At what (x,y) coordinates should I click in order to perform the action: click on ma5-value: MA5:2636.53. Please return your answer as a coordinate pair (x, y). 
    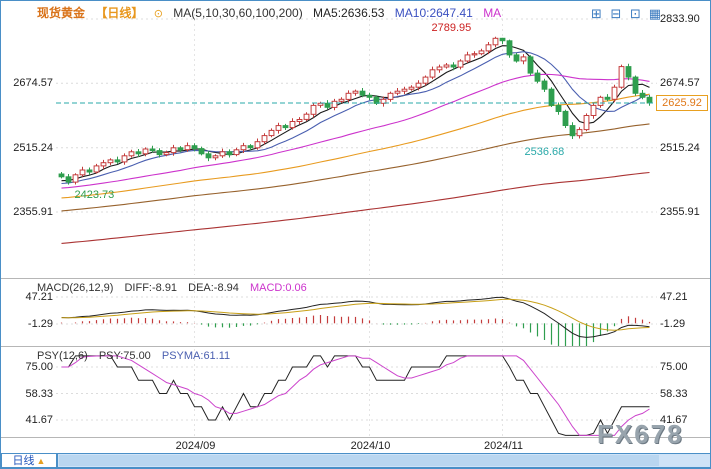
    Looking at the image, I should click on (349, 13).